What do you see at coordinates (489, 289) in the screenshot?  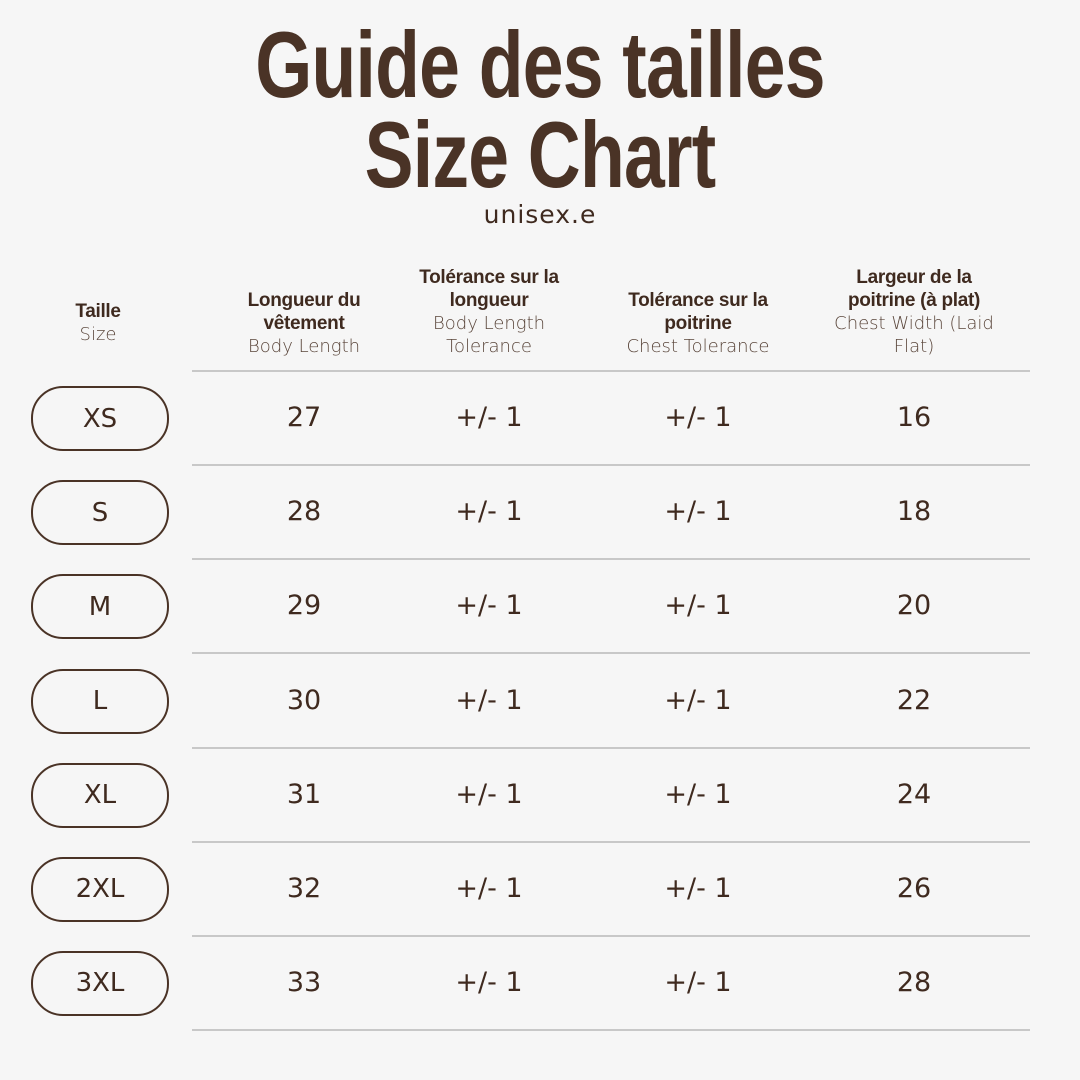 I see `header-fr: Tolérance sur la longueur` at bounding box center [489, 289].